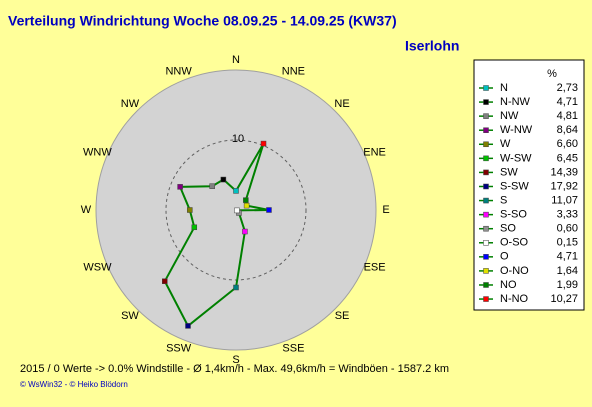  What do you see at coordinates (516, 130) in the screenshot?
I see `legend-name: W-NW` at bounding box center [516, 130].